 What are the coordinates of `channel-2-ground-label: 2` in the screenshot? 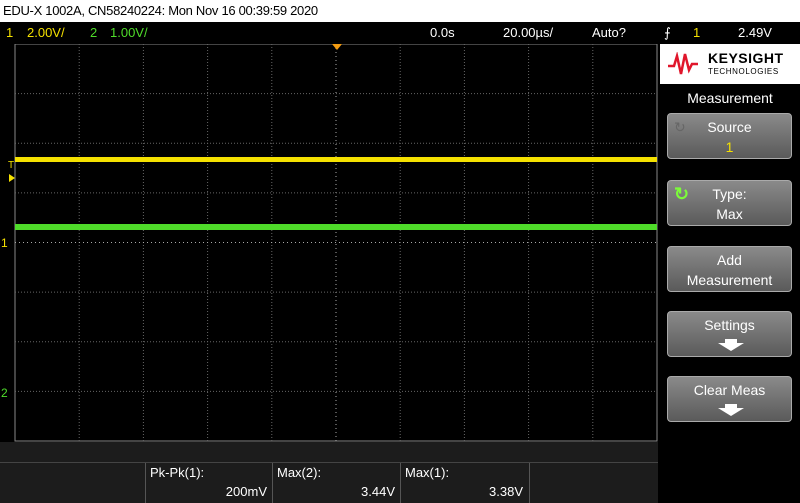 It's located at (4, 393).